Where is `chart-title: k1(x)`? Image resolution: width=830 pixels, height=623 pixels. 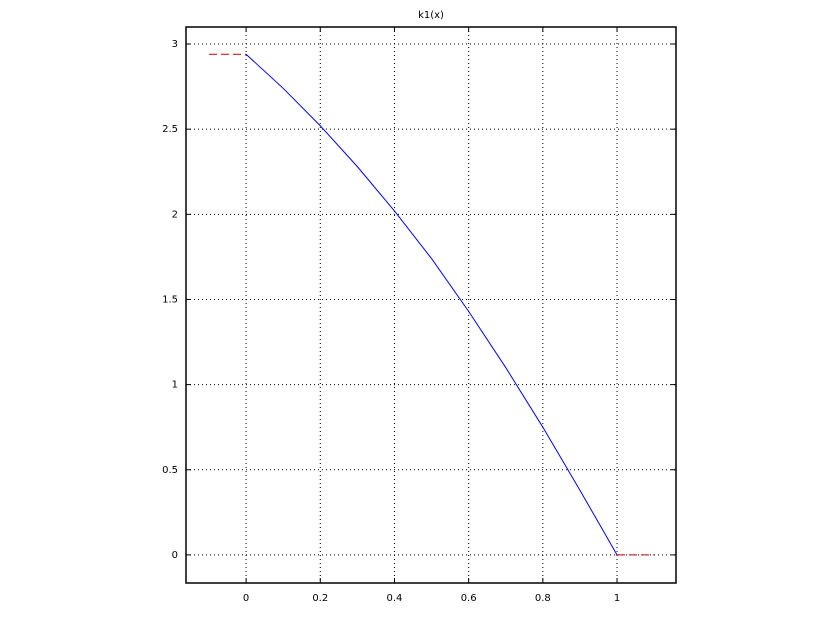
chart-title: k1(x) is located at coordinates (431, 15).